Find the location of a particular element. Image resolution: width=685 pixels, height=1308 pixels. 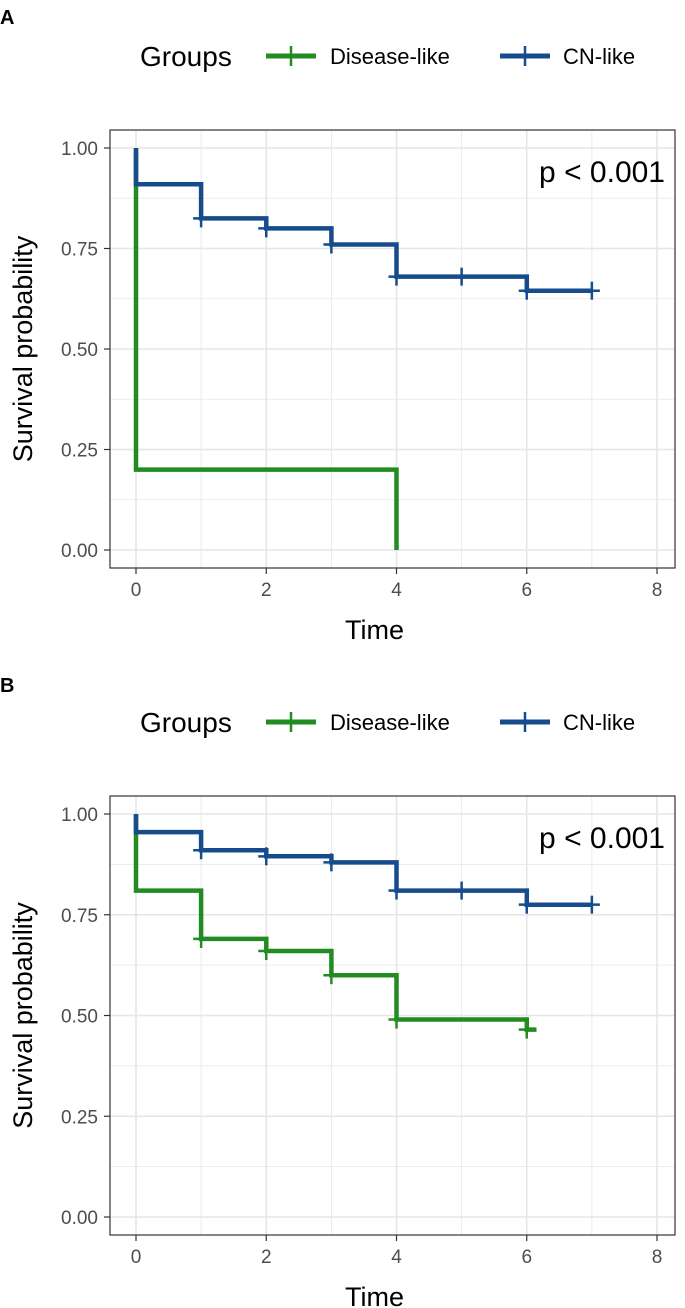

survival-curve-cn is located at coordinates (362, 220).